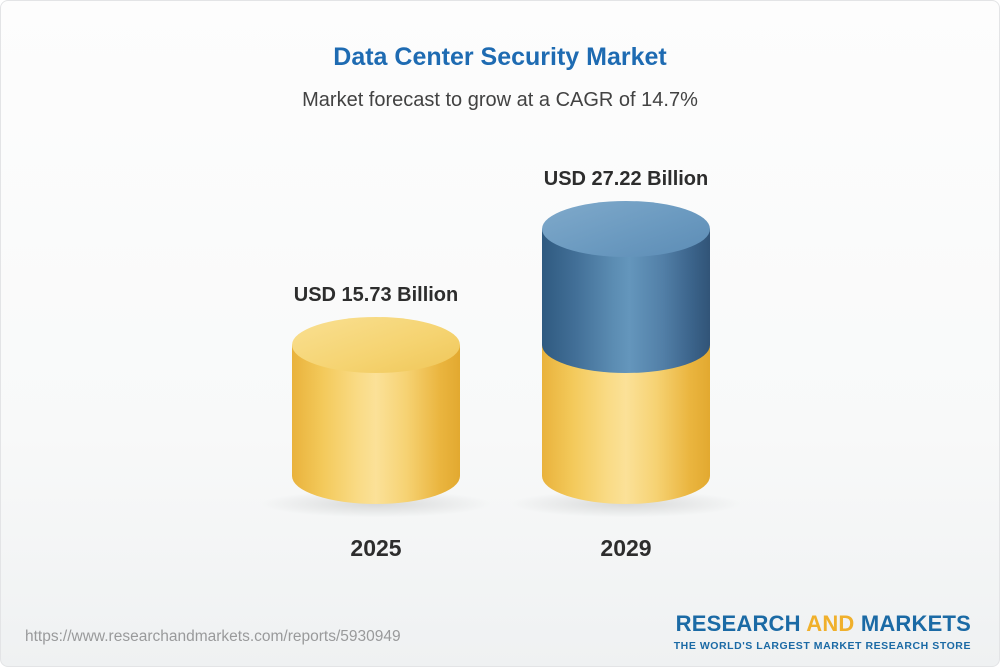  What do you see at coordinates (626, 548) in the screenshot?
I see `year-label-2029: 2029` at bounding box center [626, 548].